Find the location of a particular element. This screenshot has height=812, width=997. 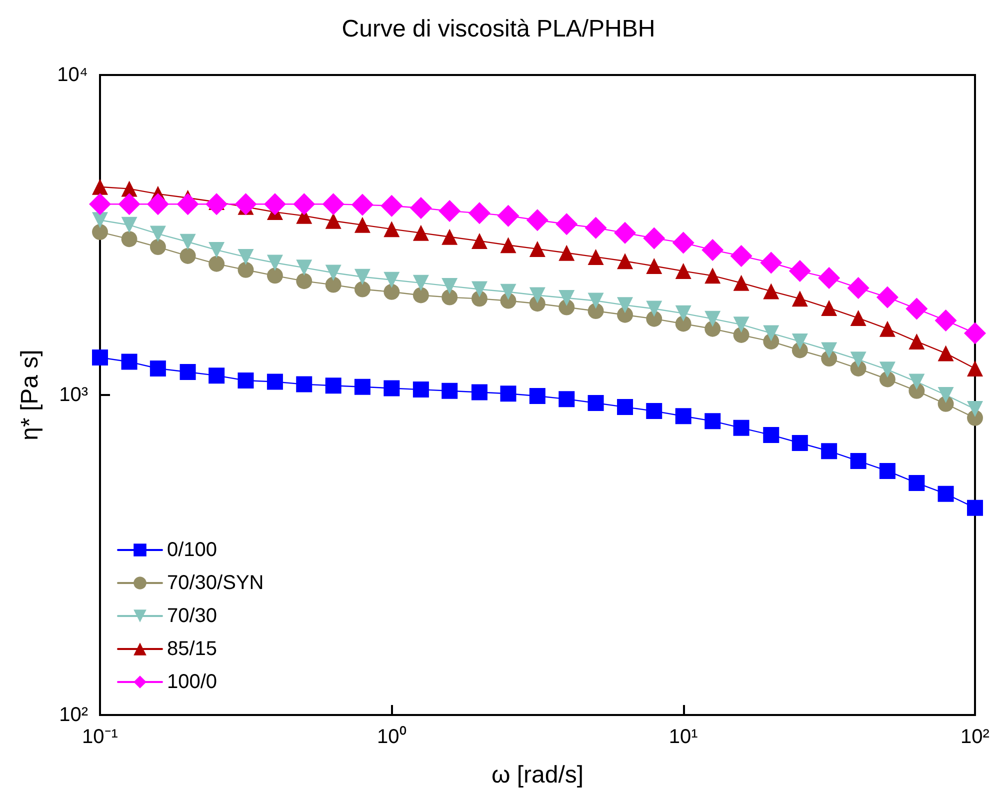

legend-label: 85/15 is located at coordinates (192, 649).